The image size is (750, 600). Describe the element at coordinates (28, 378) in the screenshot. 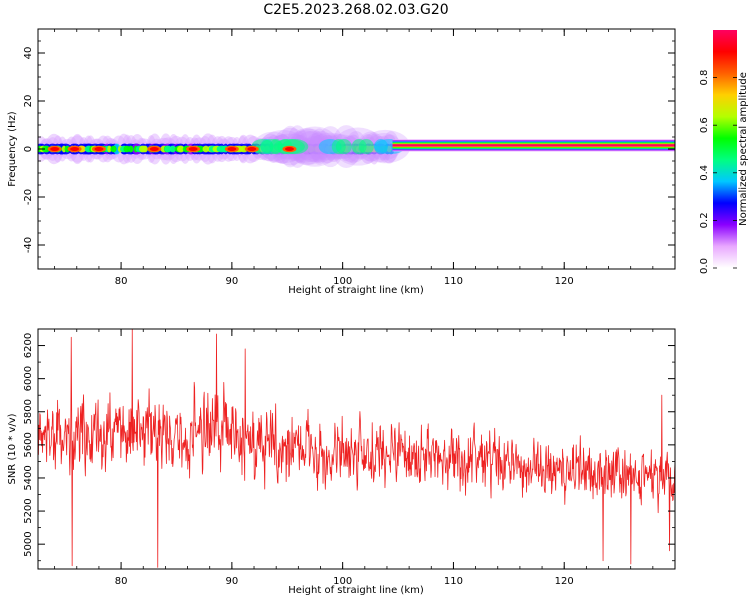

I see `y-tick-label: 6000` at that location.